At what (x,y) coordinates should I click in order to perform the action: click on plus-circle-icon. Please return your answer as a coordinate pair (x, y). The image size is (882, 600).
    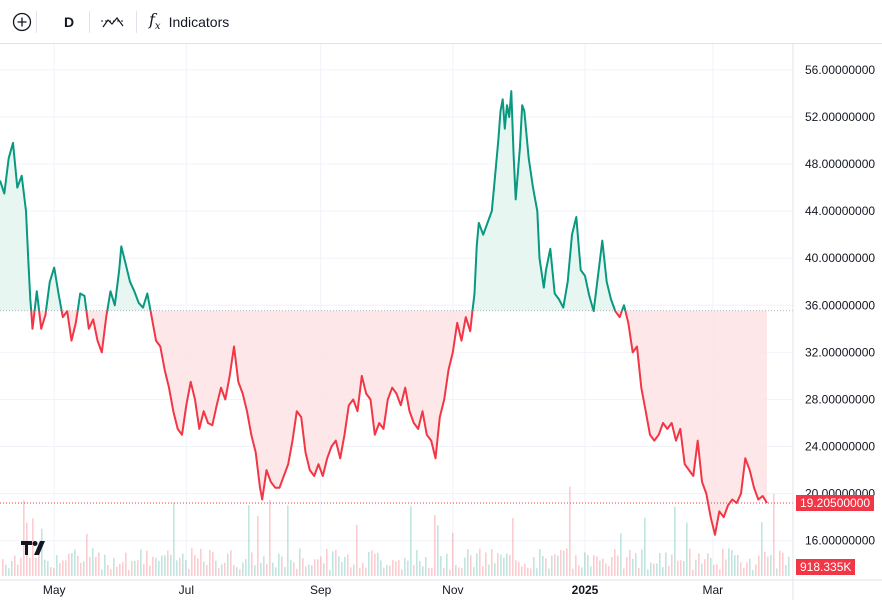
    Looking at the image, I should click on (22, 22).